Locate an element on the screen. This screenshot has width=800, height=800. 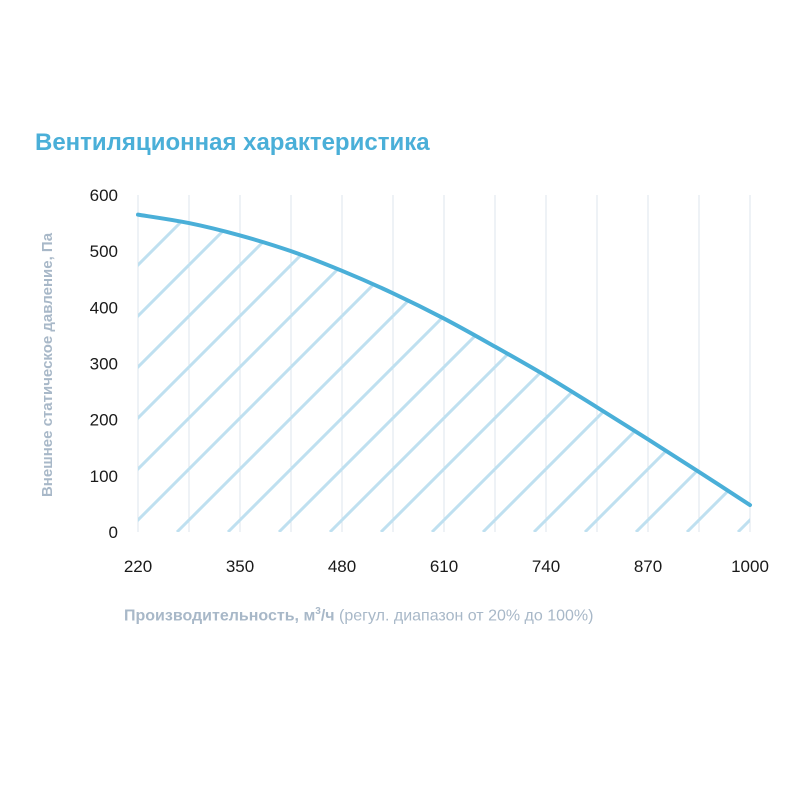
y-tick-label: 500 is located at coordinates (104, 251).